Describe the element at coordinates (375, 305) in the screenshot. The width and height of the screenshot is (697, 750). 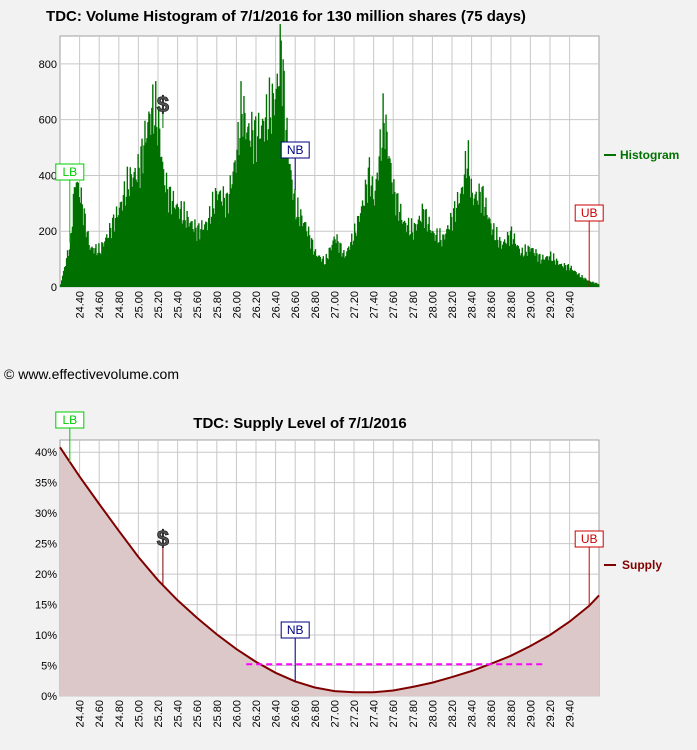
I see `x-tick-label: 27.40` at that location.